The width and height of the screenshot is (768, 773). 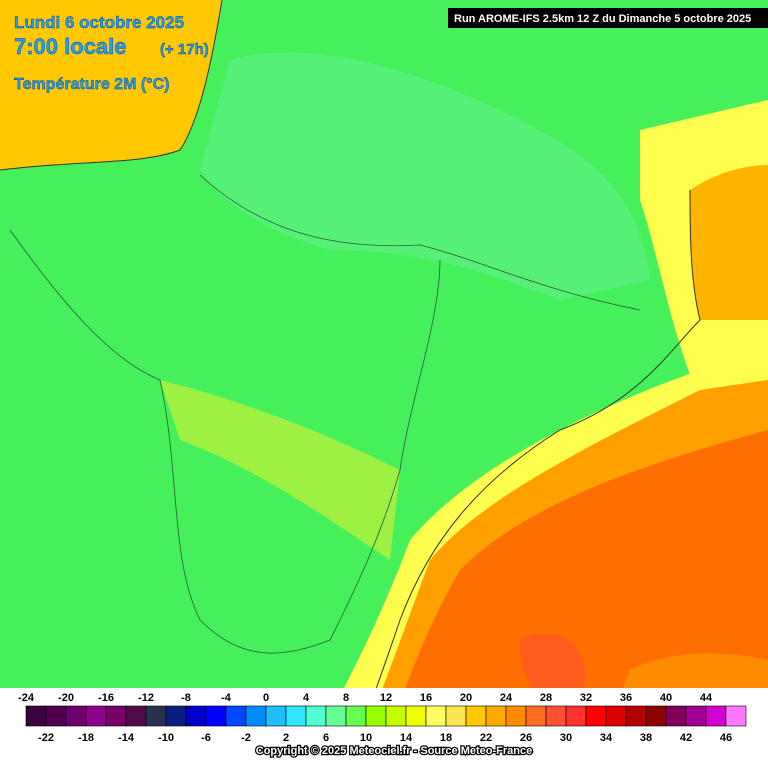 I want to click on legend-label: 30, so click(x=566, y=738).